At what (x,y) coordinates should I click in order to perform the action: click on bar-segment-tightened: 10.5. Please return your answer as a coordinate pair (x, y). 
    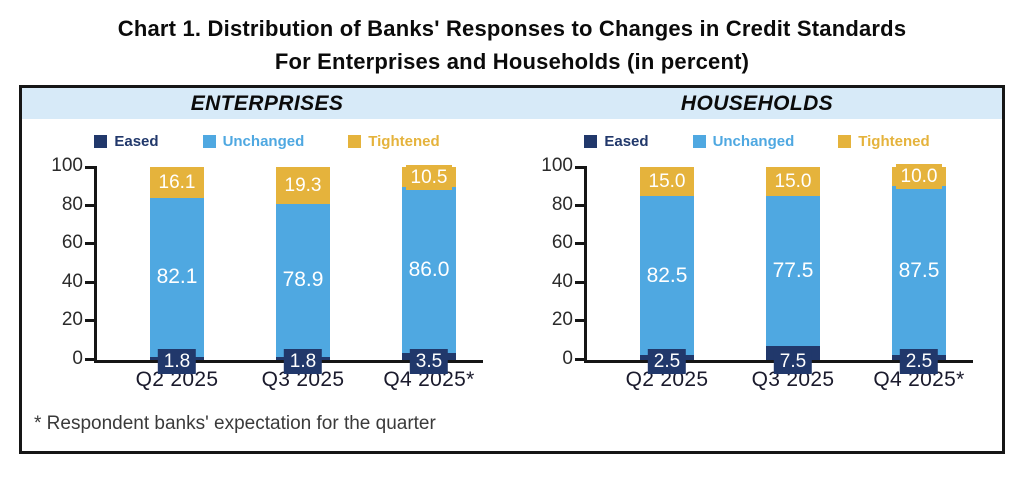
    Looking at the image, I should click on (429, 177).